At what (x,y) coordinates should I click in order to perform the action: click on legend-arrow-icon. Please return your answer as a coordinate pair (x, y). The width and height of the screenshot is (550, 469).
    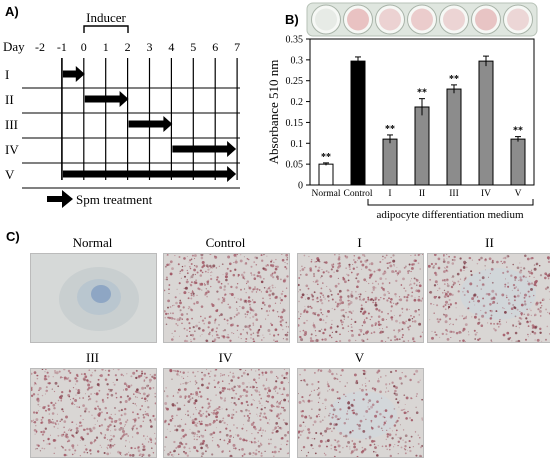
    Looking at the image, I should click on (60, 199).